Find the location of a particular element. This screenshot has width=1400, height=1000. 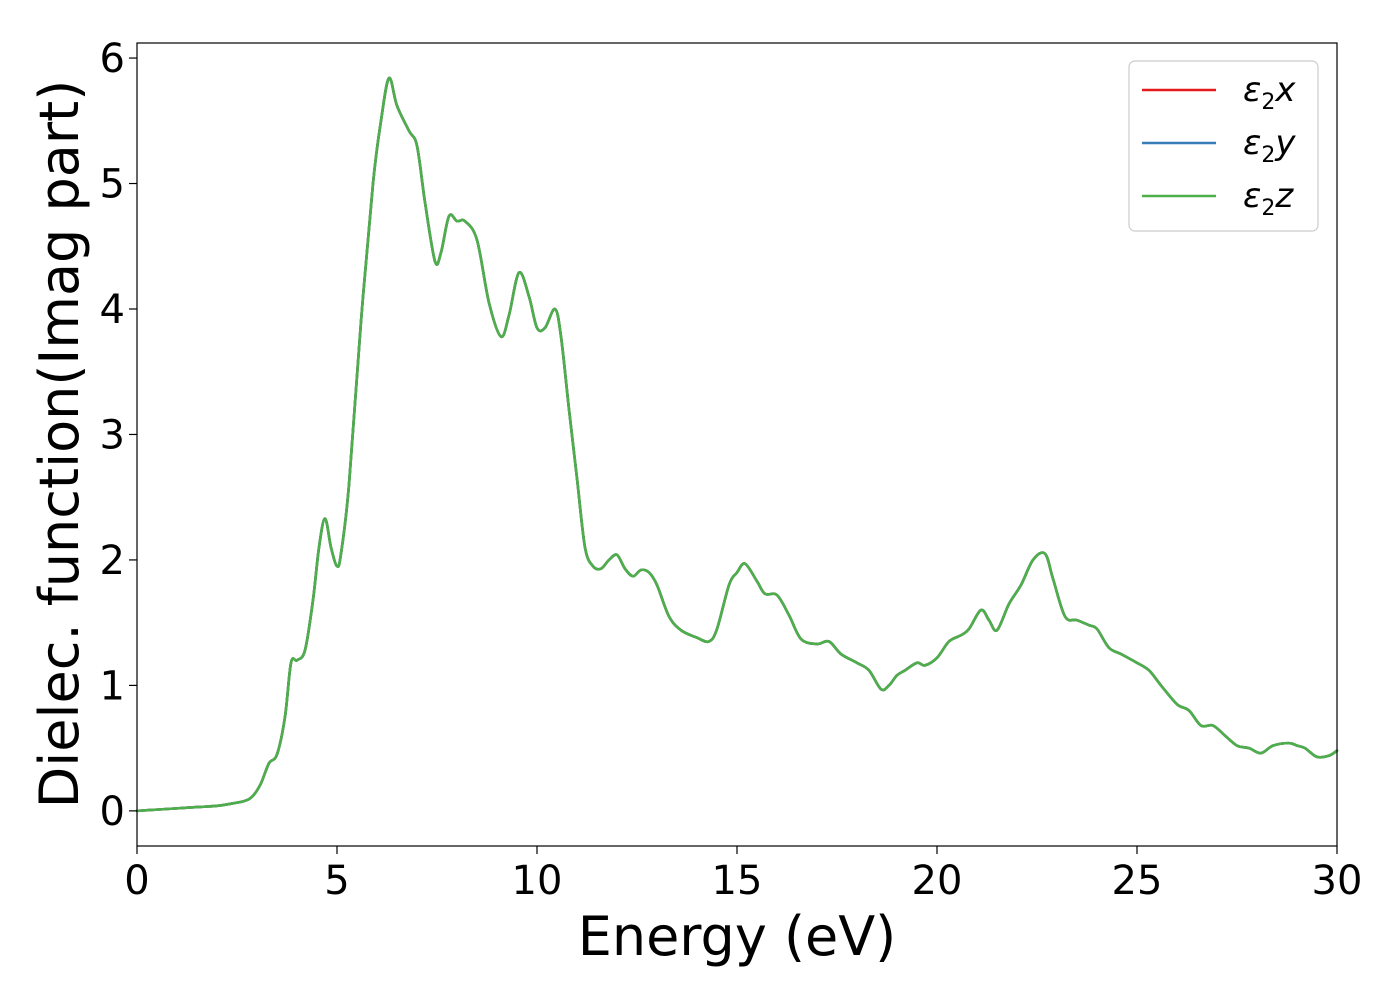

legend-label-y: ε2y is located at coordinates (1269, 145).